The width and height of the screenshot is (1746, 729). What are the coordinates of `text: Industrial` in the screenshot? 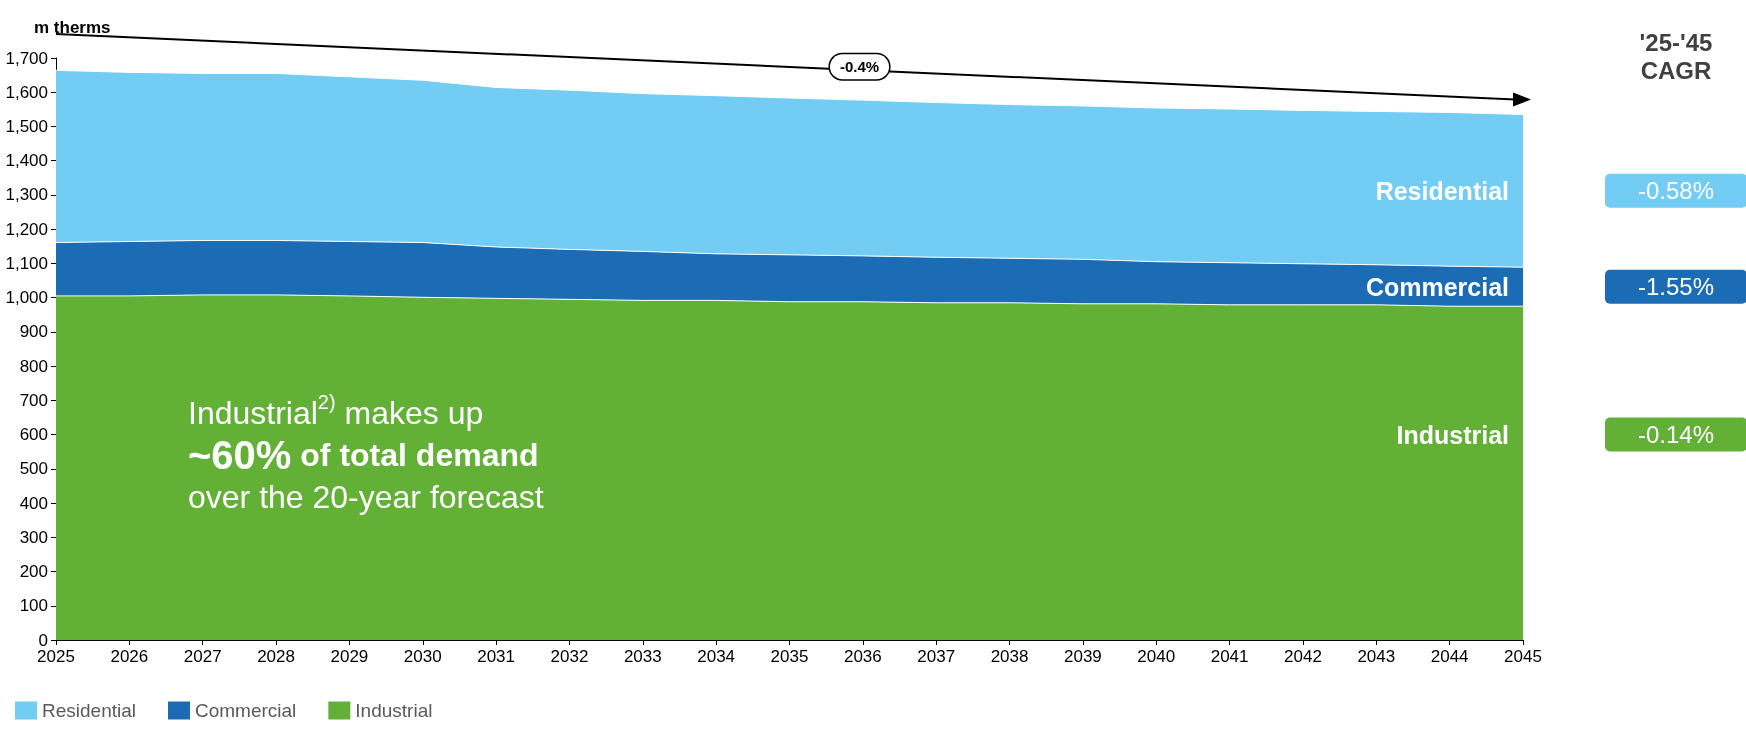 It's located at (1452, 434).